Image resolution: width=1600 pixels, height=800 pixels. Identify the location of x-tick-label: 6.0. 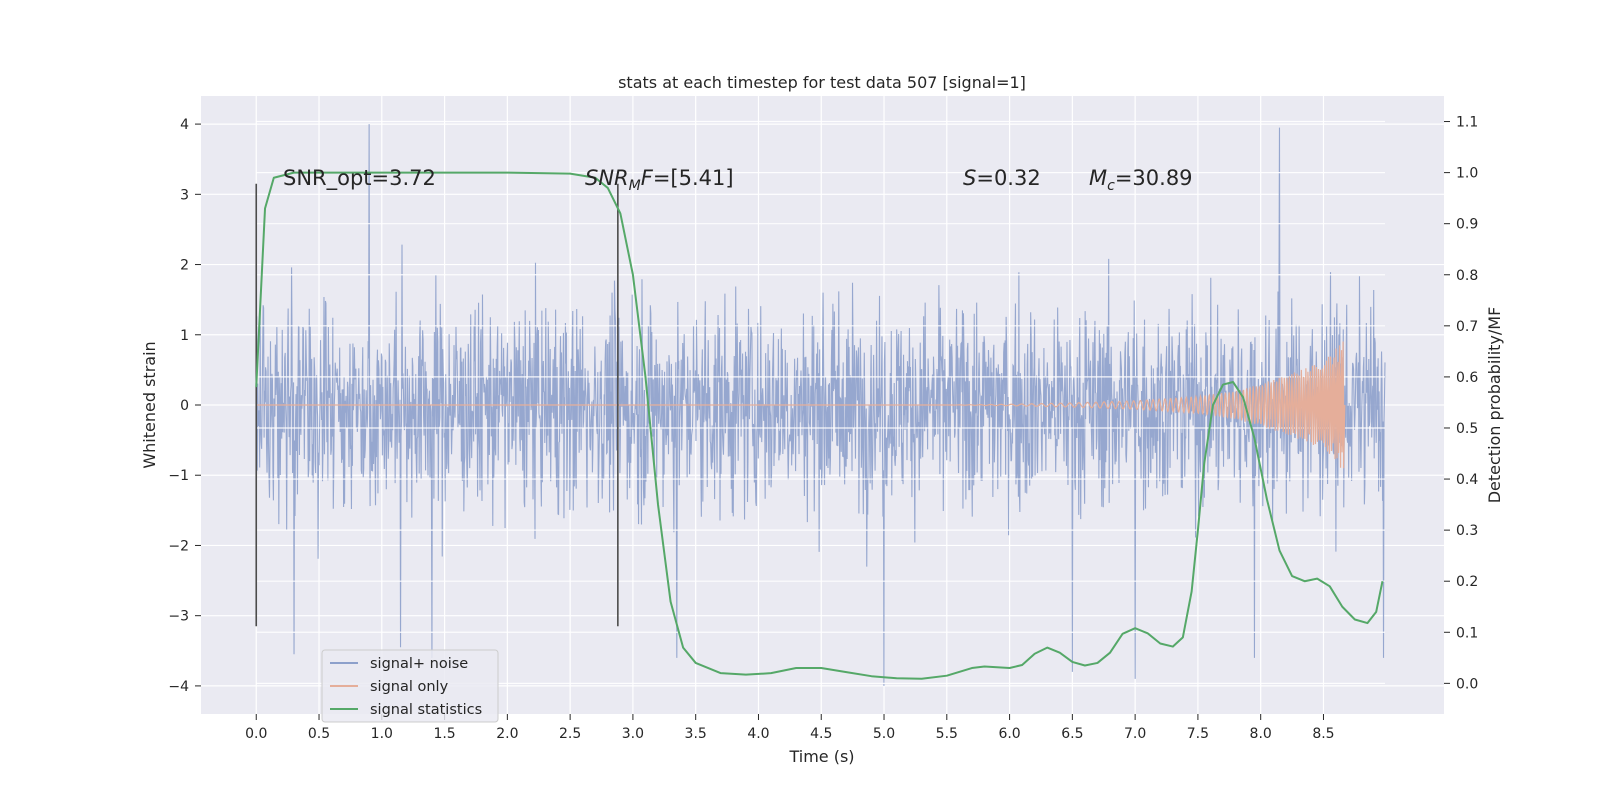
(1009, 734).